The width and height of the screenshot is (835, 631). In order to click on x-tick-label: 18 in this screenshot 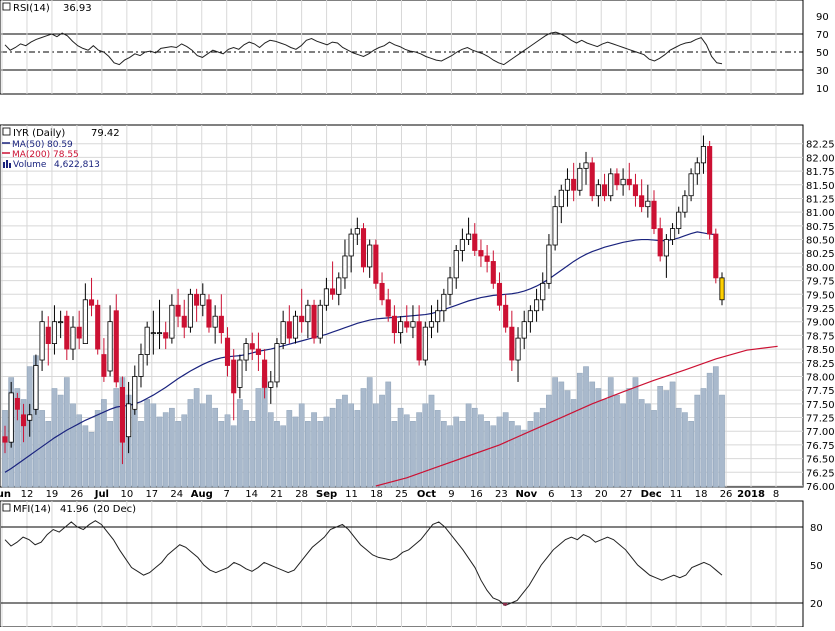, I will do `click(701, 494)`.